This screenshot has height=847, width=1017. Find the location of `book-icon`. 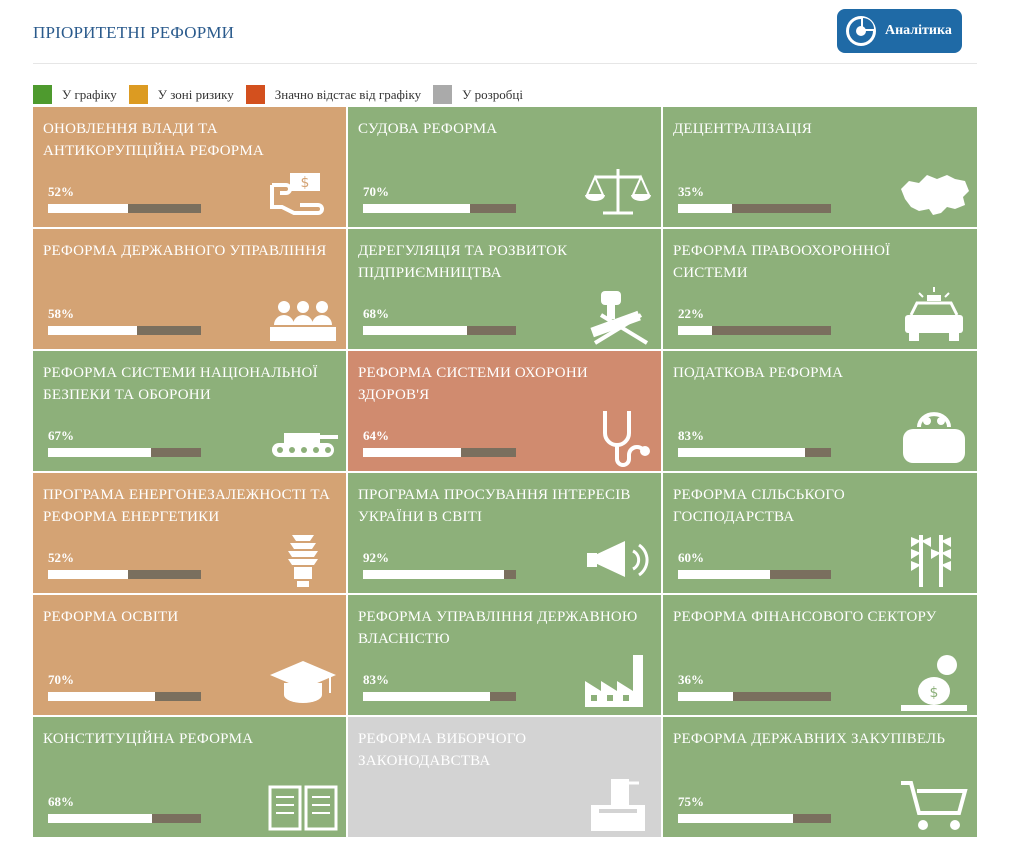

book-icon is located at coordinates (303, 803).